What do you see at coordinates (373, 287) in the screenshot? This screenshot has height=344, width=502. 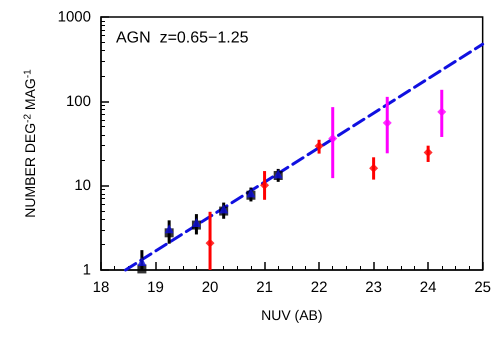 I see `x-tick-label: 23` at bounding box center [373, 287].